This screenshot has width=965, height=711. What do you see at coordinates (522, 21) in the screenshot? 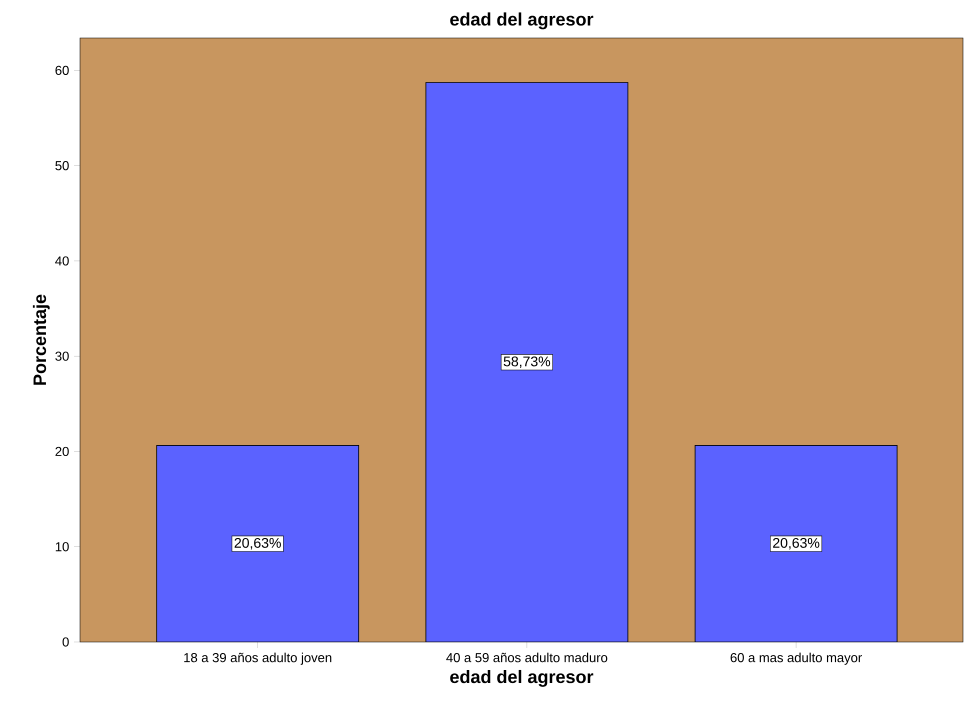
I see `chart-title: edad del agresor` at bounding box center [522, 21].